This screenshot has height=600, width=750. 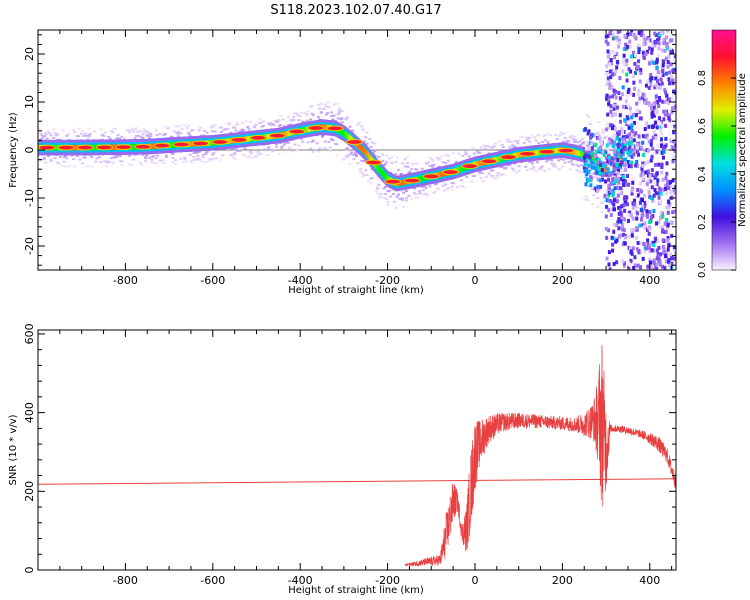 What do you see at coordinates (387, 580) in the screenshot?
I see `snr-xtick-label: -200` at bounding box center [387, 580].